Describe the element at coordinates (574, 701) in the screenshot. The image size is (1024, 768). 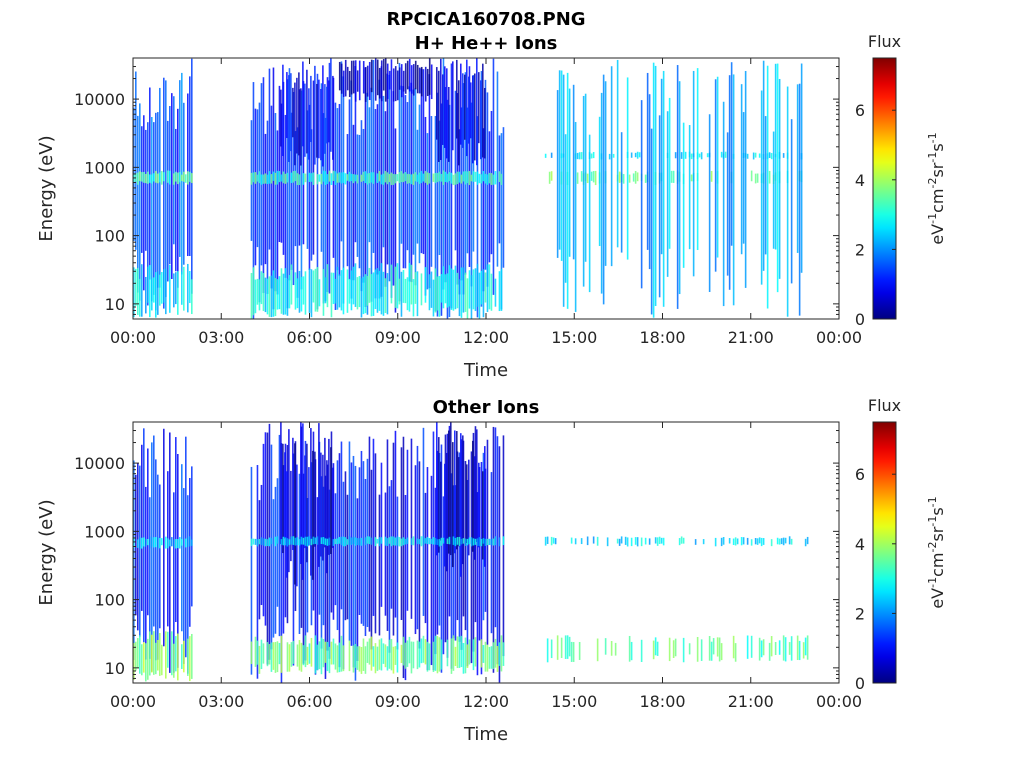
I see `x-tick-label: 15:00` at that location.